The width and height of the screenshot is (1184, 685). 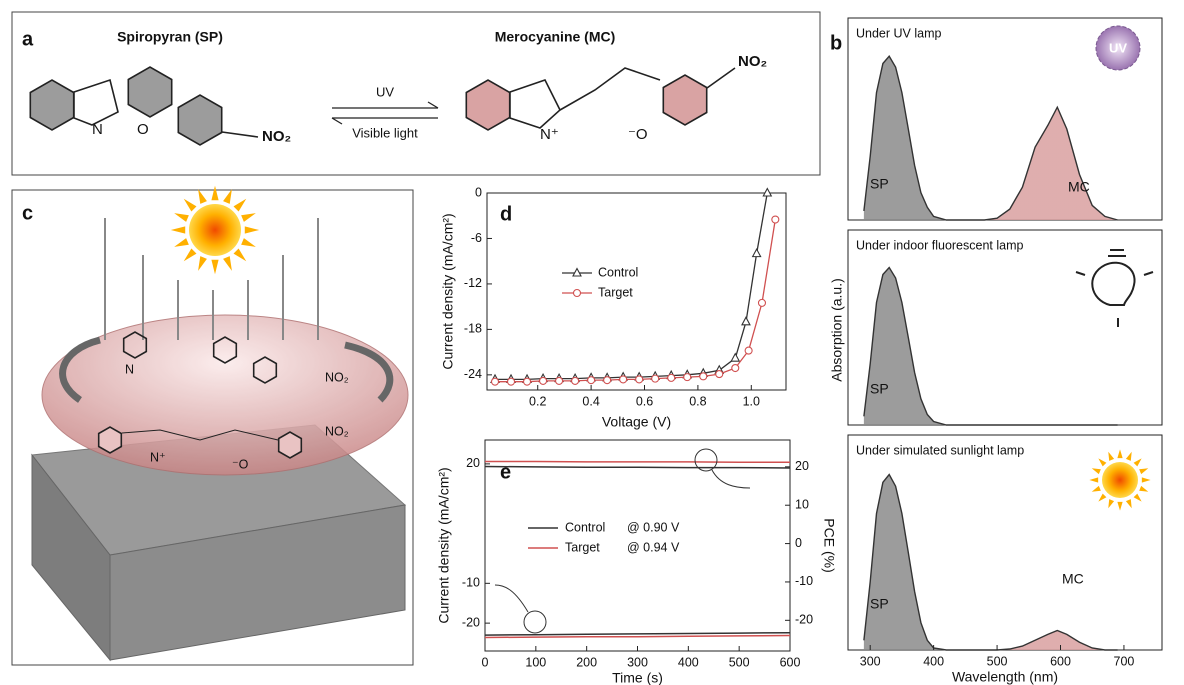 I want to click on panel-label: c, so click(x=27, y=213).